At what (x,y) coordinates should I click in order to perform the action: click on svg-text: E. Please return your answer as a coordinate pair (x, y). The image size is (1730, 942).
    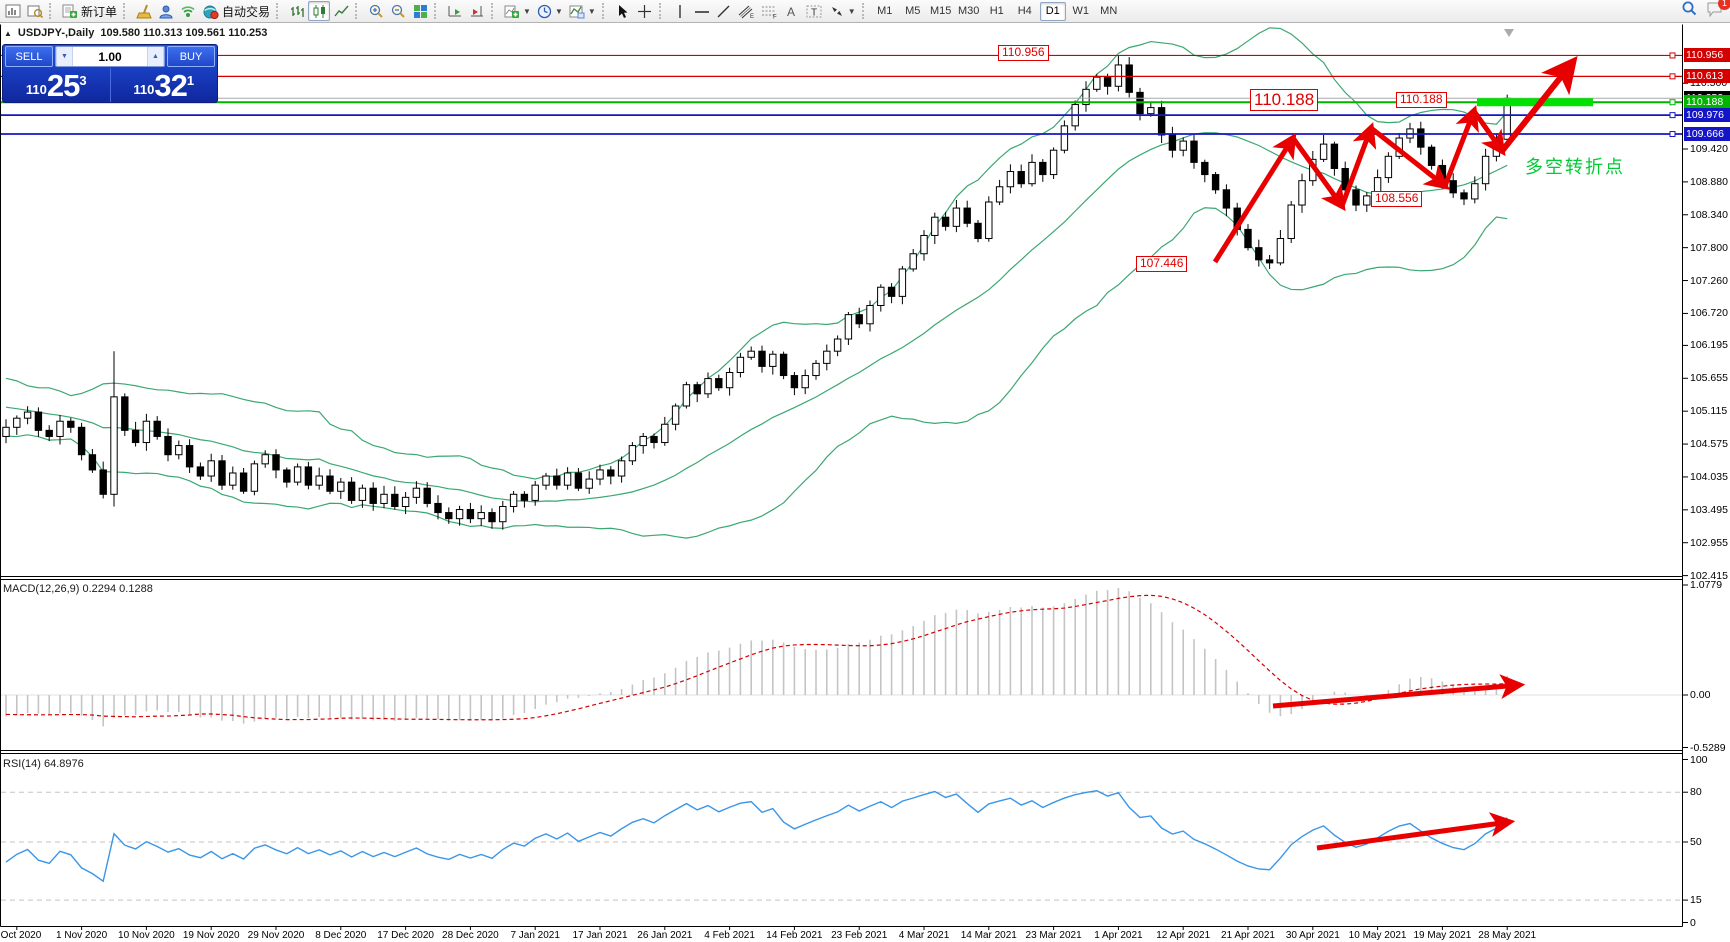
    Looking at the image, I should click on (752, 16).